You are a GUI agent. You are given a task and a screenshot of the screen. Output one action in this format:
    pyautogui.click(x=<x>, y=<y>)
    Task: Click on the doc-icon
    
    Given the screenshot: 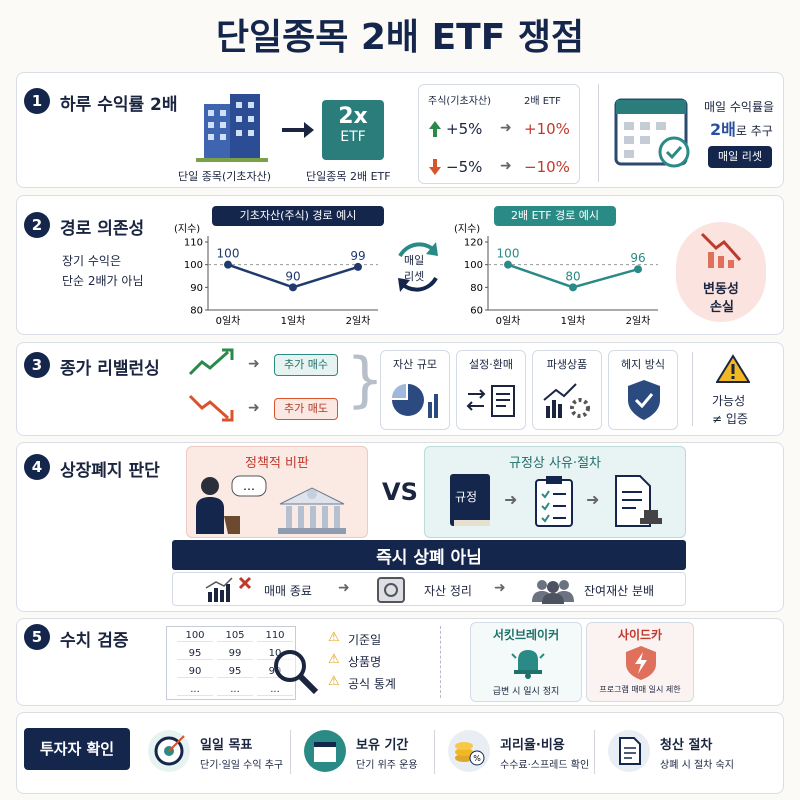 What is the action you would take?
    pyautogui.click(x=629, y=751)
    